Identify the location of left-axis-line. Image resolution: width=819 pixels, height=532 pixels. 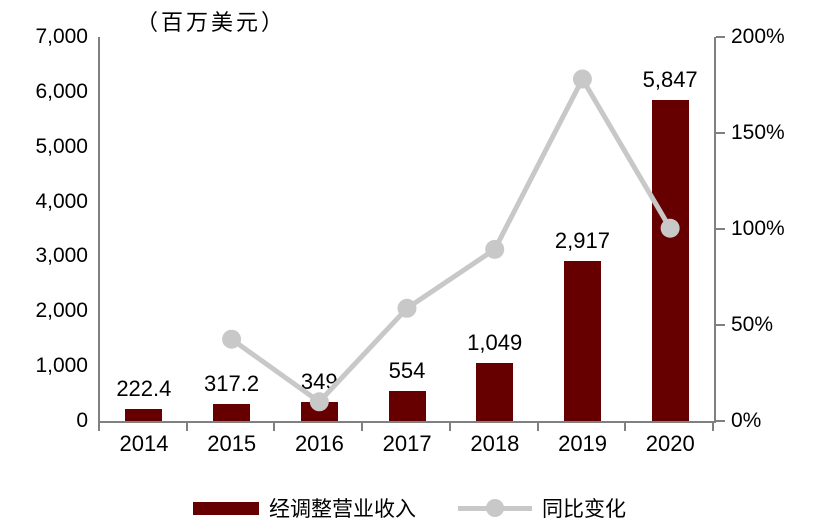
(99, 229).